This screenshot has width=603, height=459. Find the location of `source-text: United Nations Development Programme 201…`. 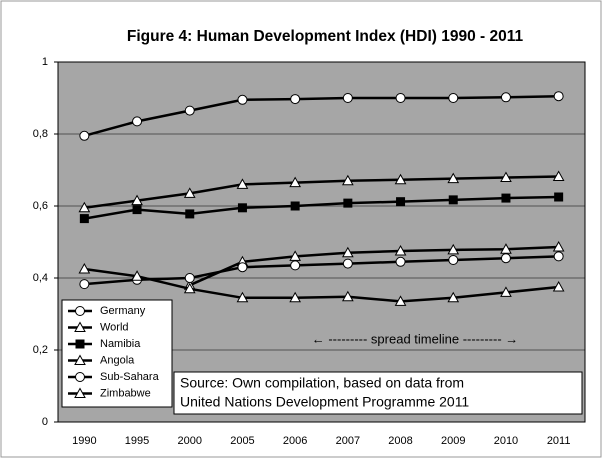

source-text: United Nations Development Programme 201… is located at coordinates (324, 402).